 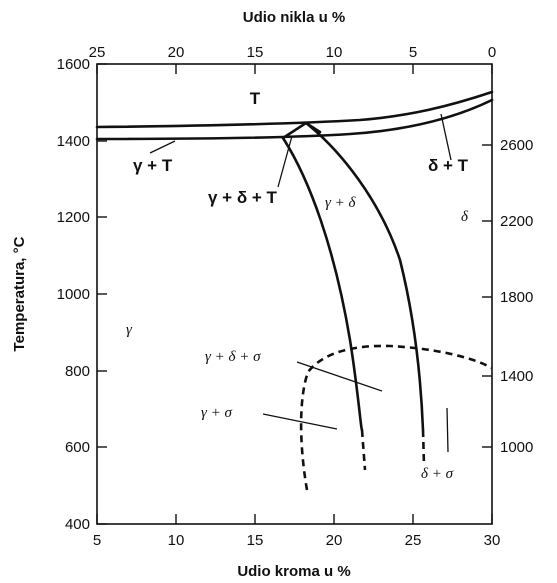 I want to click on y-left-tick-label: 600, so click(x=77, y=447).